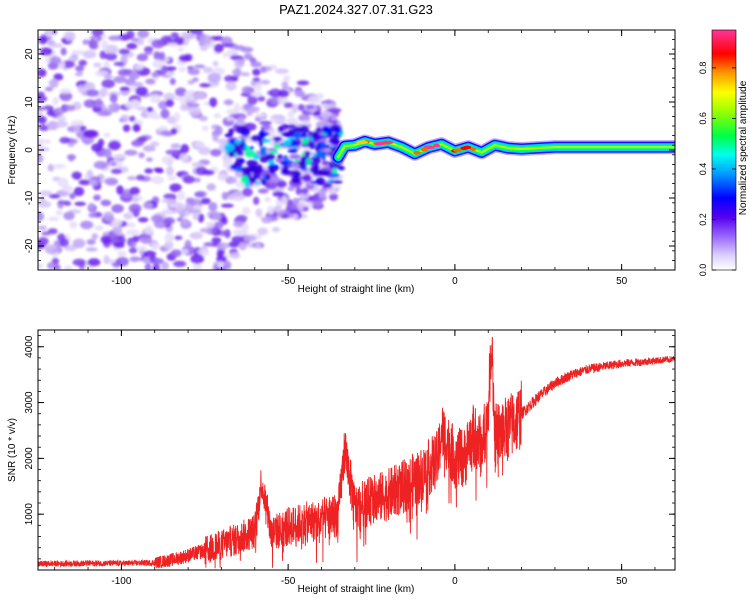 This screenshot has height=600, width=750. Describe the element at coordinates (29, 102) in the screenshot. I see `y-tick-label: 10` at that location.